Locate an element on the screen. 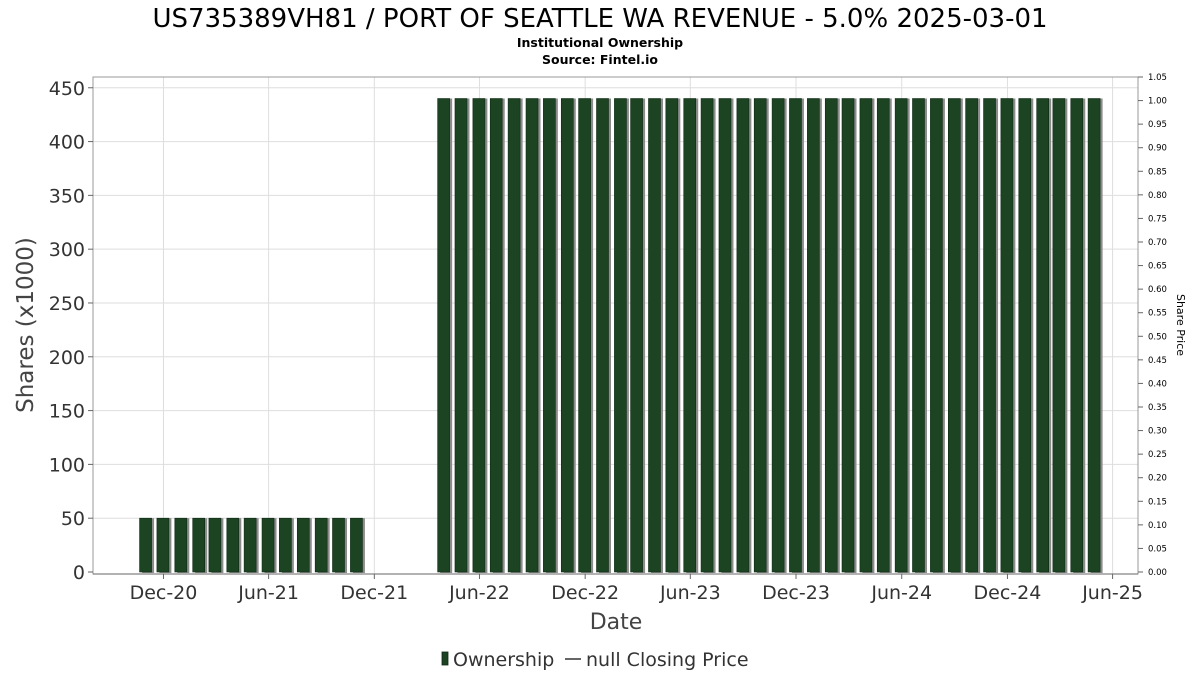 This screenshot has width=1200, height=675. y-axis-label: Shares (x1000) is located at coordinates (26, 325).